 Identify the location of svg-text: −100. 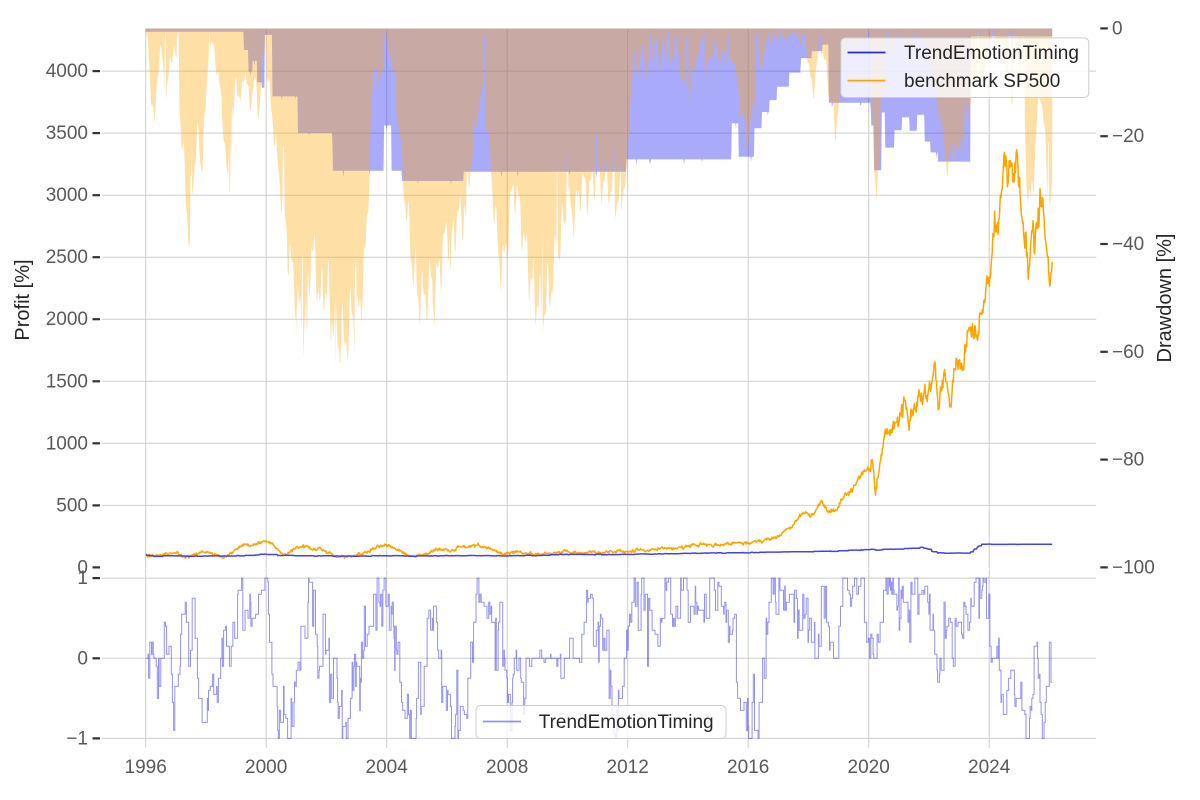
(1133, 567).